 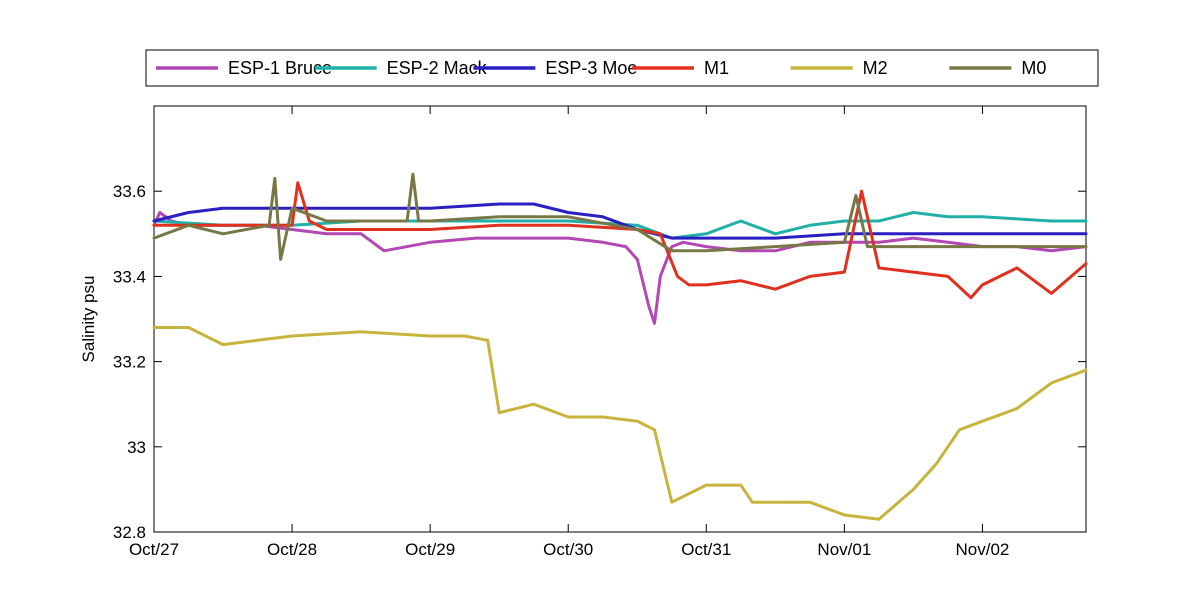 I want to click on legend-box, so click(x=622, y=68).